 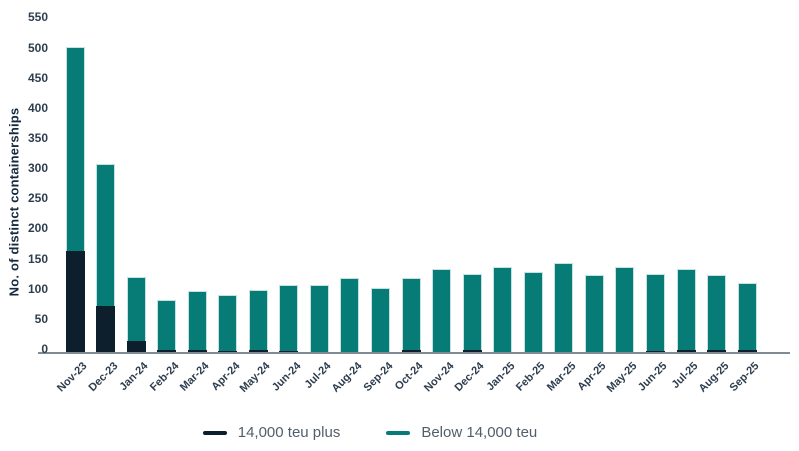 I want to click on x-axis-line, so click(x=414, y=353).